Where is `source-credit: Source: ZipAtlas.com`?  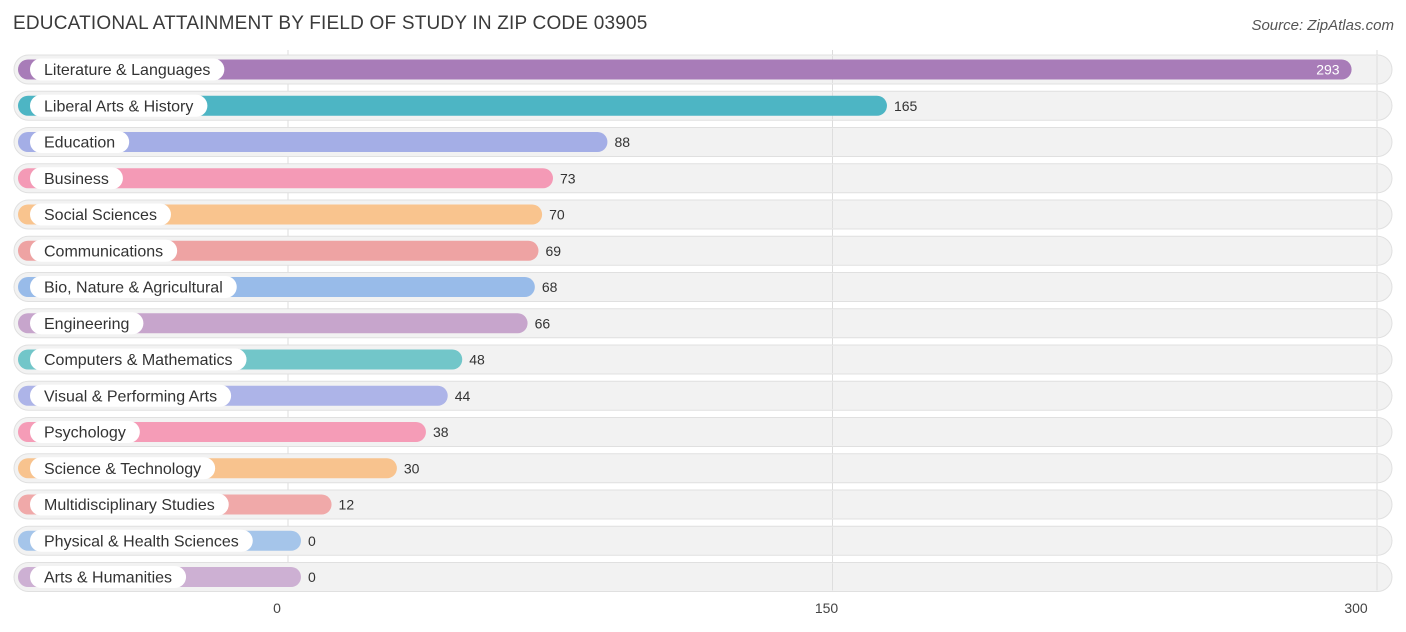 source-credit: Source: ZipAtlas.com is located at coordinates (1322, 25).